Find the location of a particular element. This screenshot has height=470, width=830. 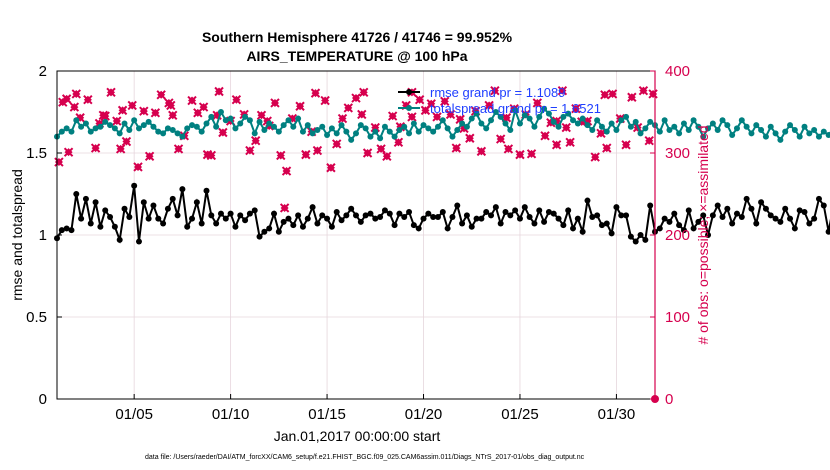

left-y-axis-ticks: 0 0.5 1 1.5 2 is located at coordinates (44, 235).